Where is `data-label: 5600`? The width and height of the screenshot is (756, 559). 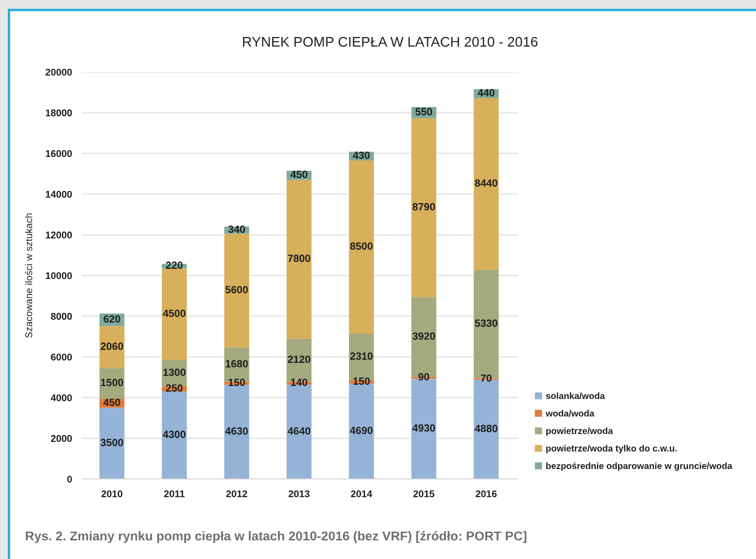
data-label: 5600 is located at coordinates (236, 290).